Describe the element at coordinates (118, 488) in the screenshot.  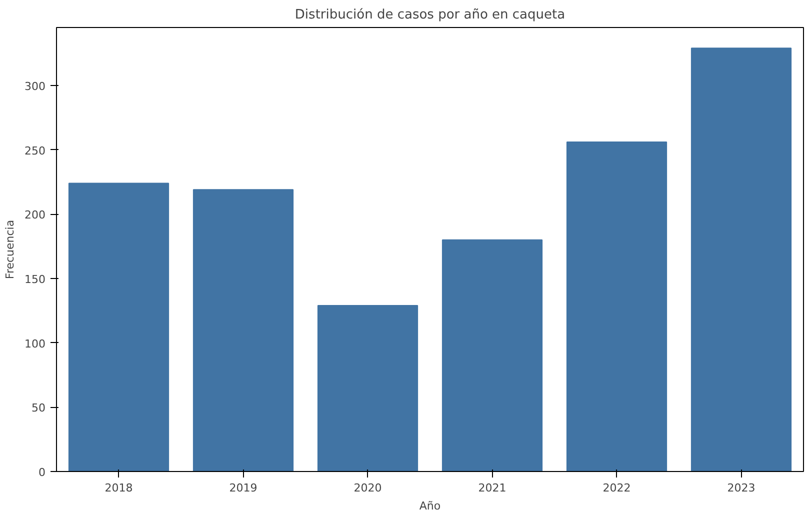
I see `x-tick-label: 2018` at that location.